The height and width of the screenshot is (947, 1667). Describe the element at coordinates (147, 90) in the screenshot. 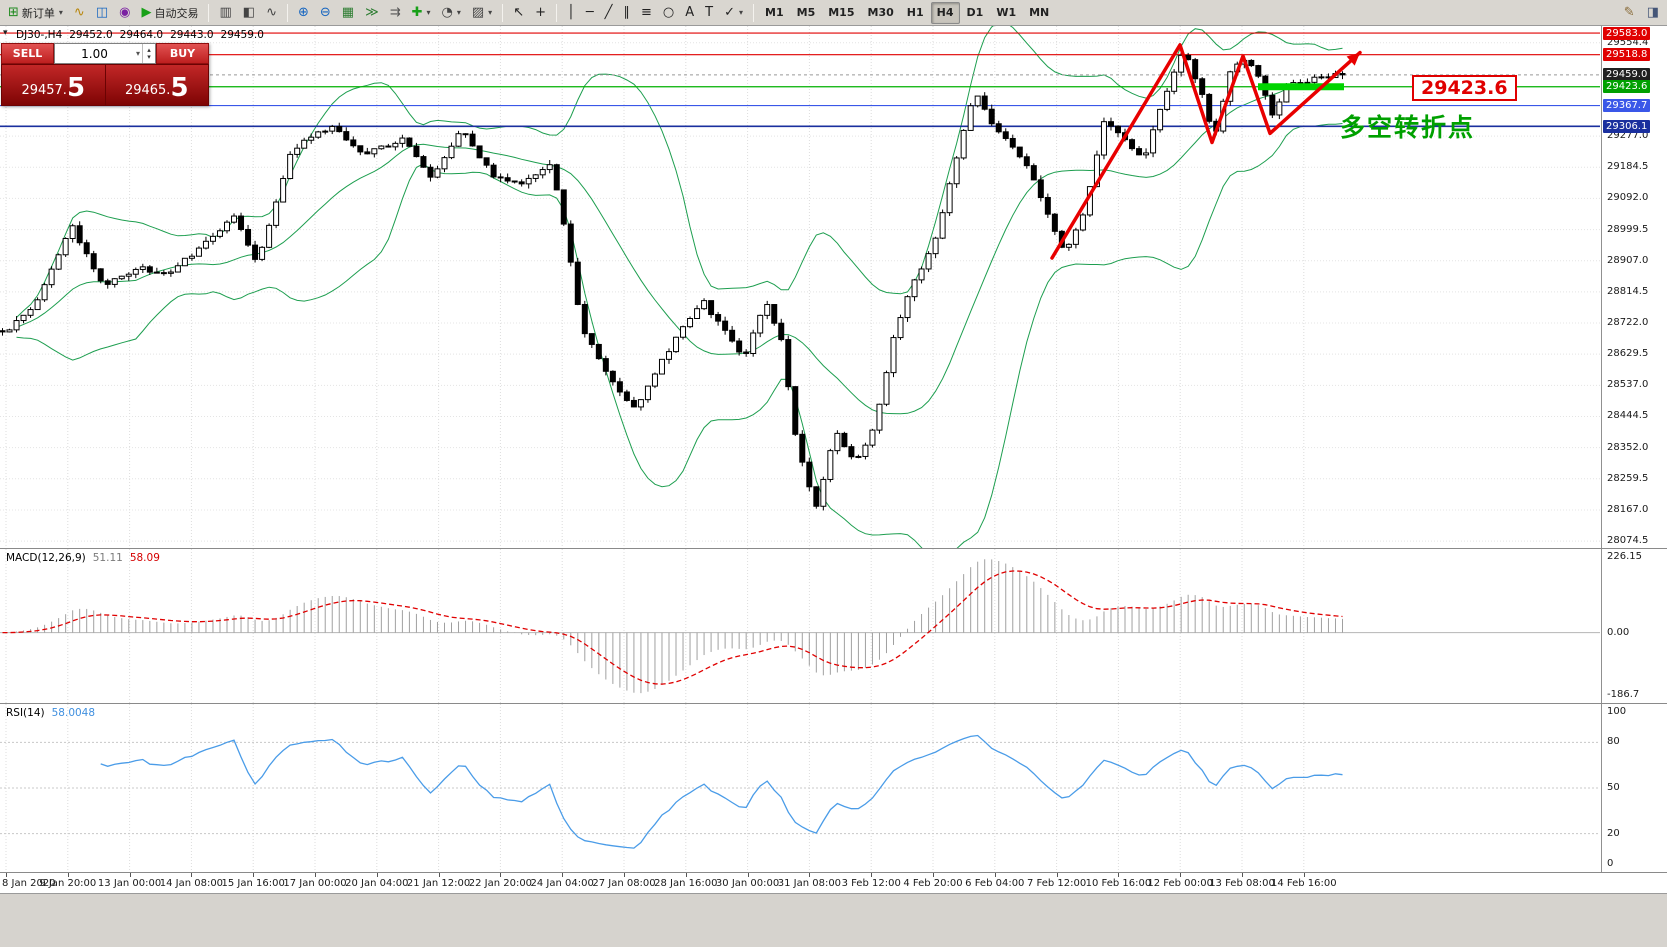

I see `buy-price-main: 29465.` at that location.